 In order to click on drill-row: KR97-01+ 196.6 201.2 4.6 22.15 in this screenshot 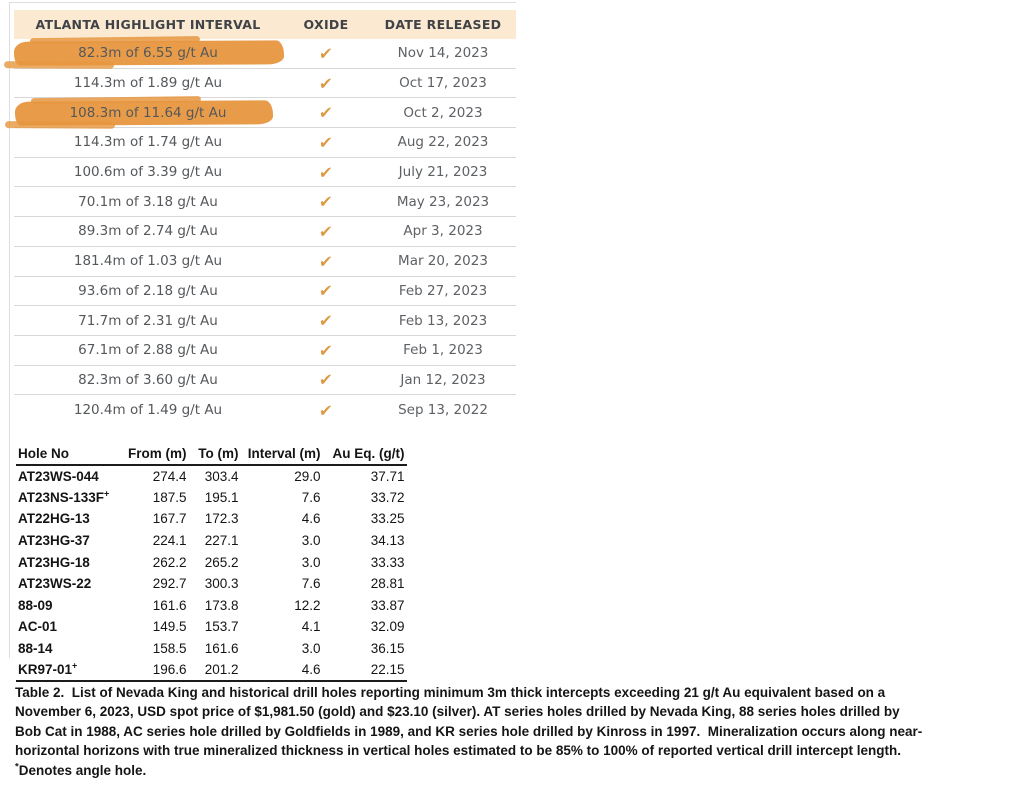, I will do `click(211, 670)`.